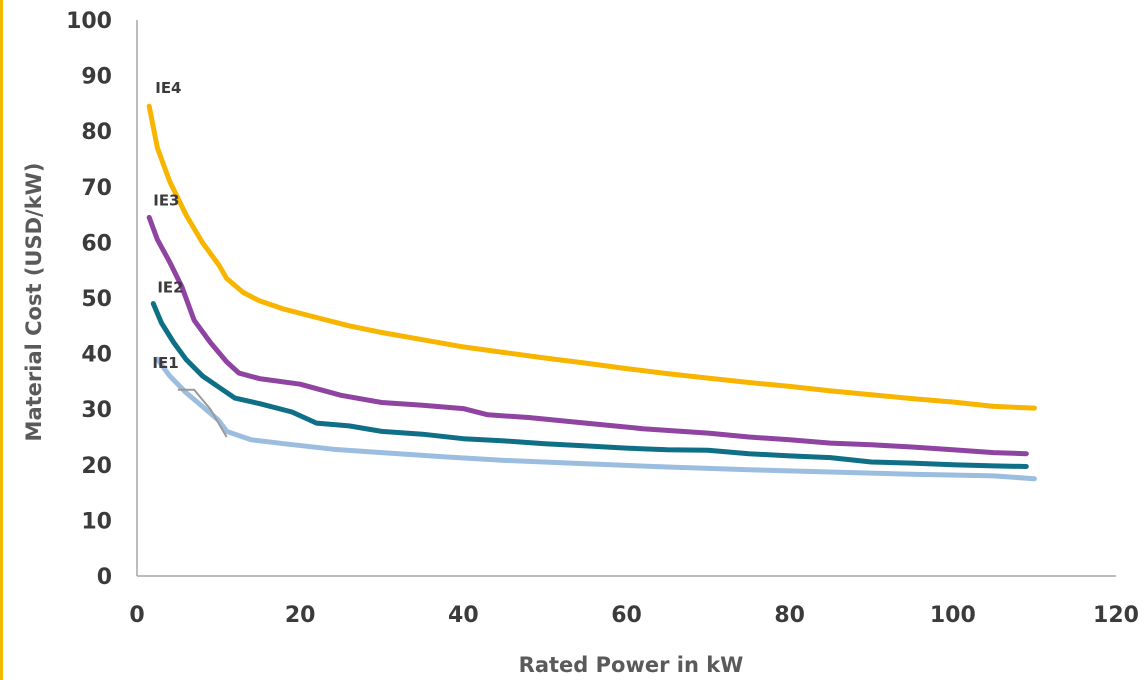 This screenshot has width=1147, height=680. I want to click on series-label-ie2: IE2, so click(170, 288).